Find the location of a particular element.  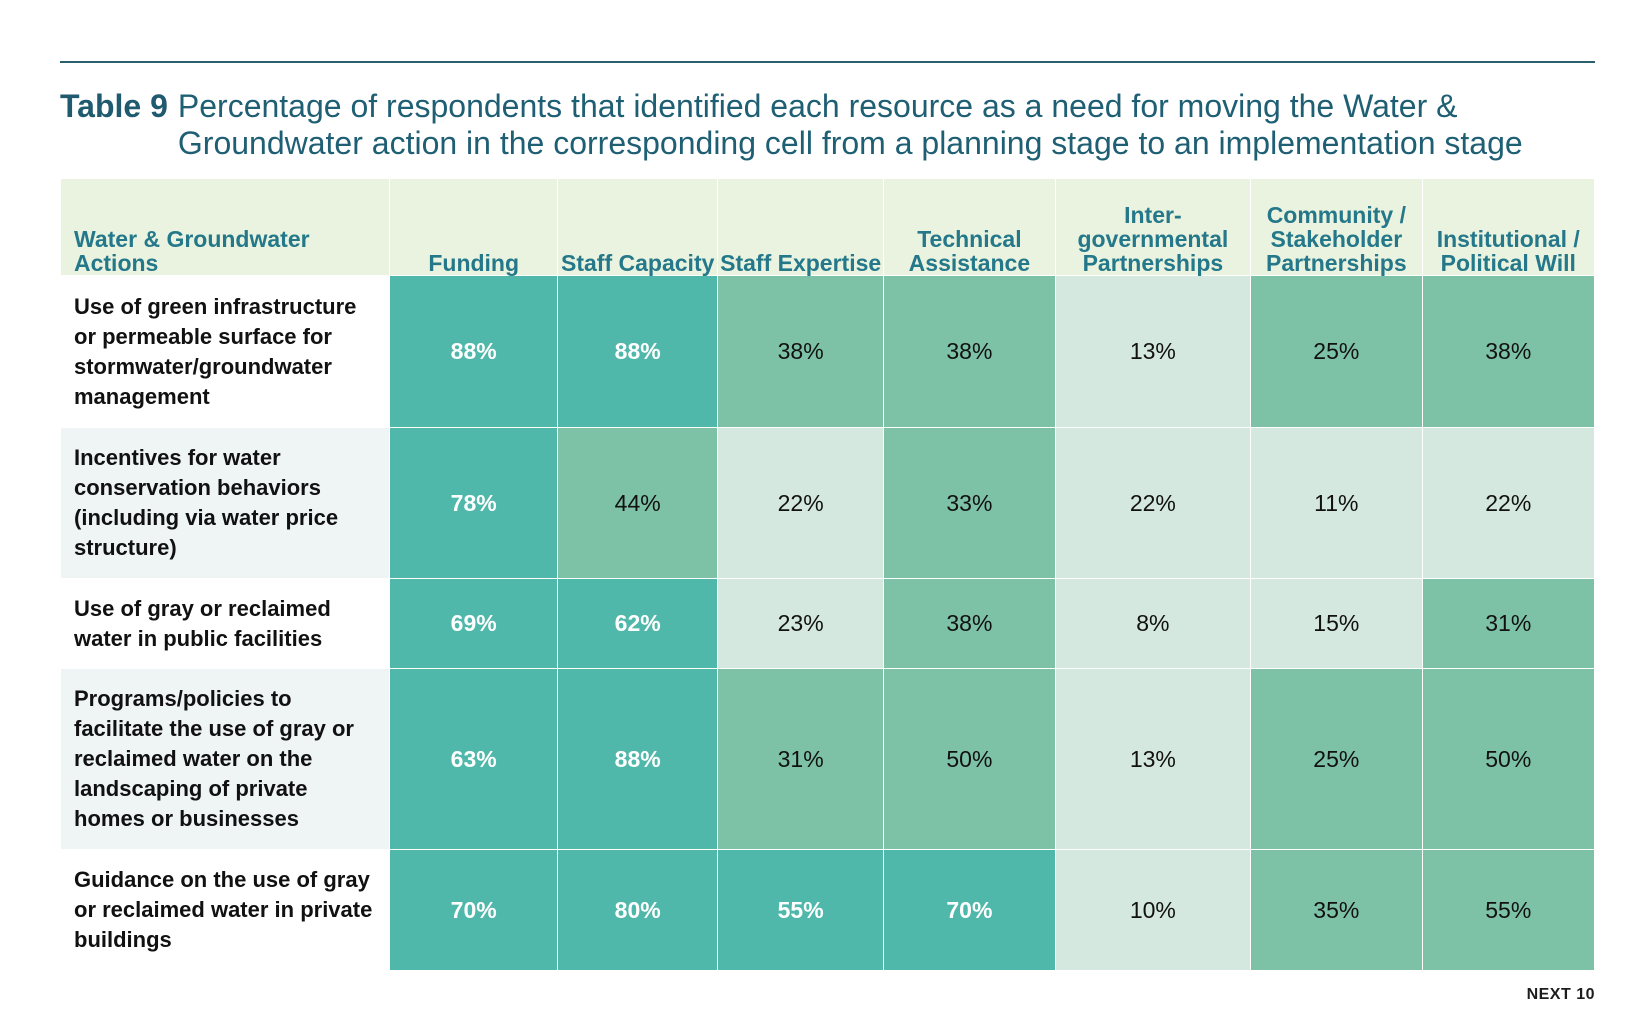

top-rule is located at coordinates (827, 62).